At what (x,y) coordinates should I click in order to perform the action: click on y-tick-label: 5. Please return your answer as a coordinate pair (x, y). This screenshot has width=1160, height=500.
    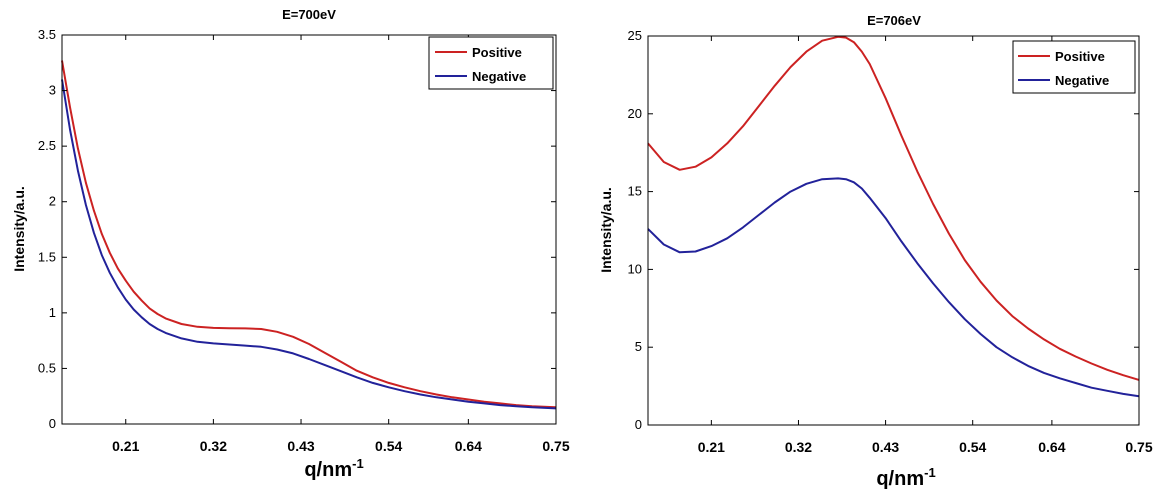
    Looking at the image, I should click on (638, 346).